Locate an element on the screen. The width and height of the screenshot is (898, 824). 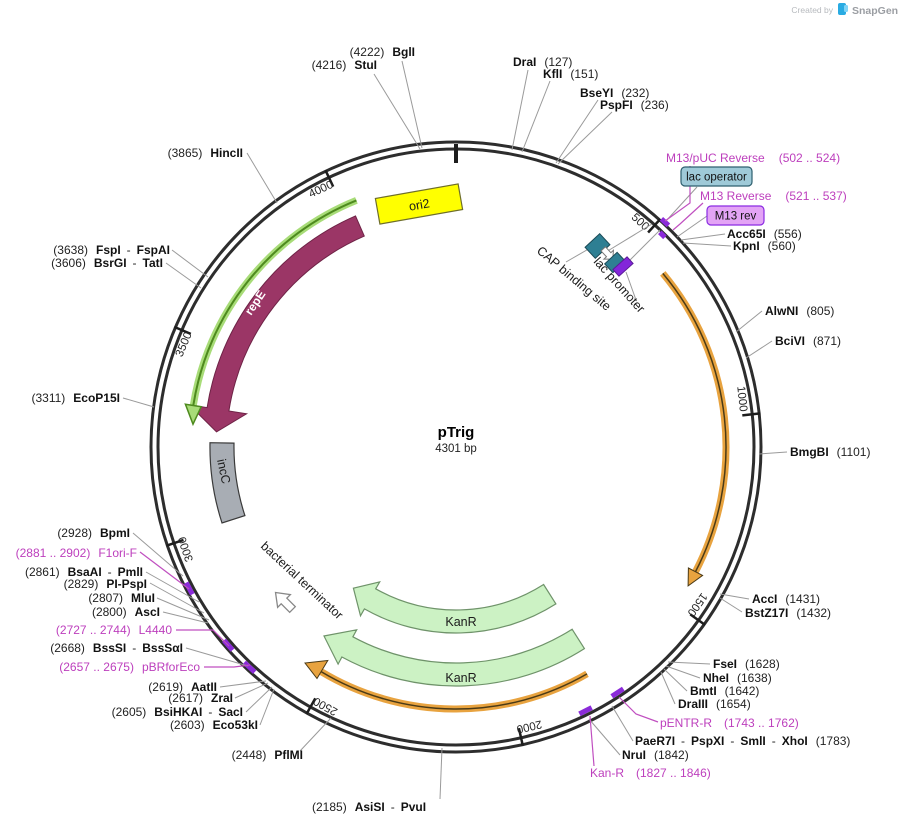
site-label-acc65: Acc65I (556) is located at coordinates (764, 234).